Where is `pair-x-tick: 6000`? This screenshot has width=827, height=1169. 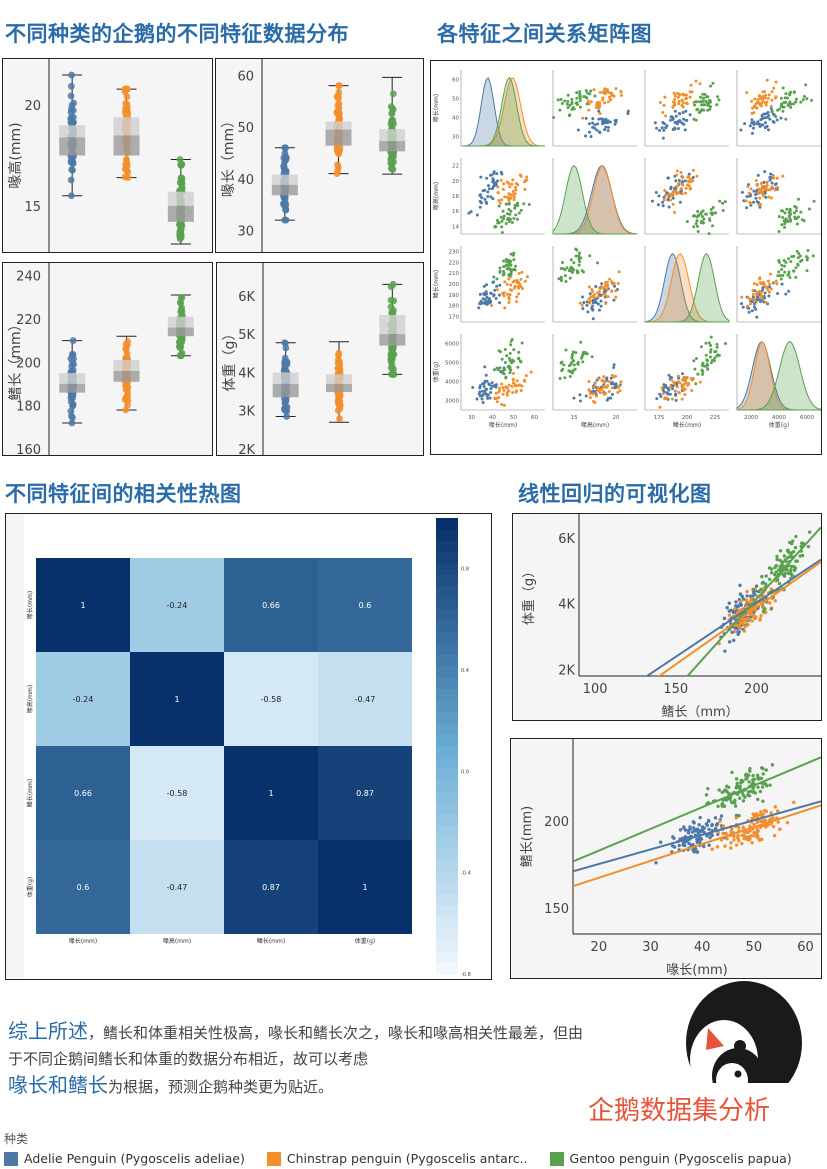
pair-x-tick: 6000 is located at coordinates (807, 418).